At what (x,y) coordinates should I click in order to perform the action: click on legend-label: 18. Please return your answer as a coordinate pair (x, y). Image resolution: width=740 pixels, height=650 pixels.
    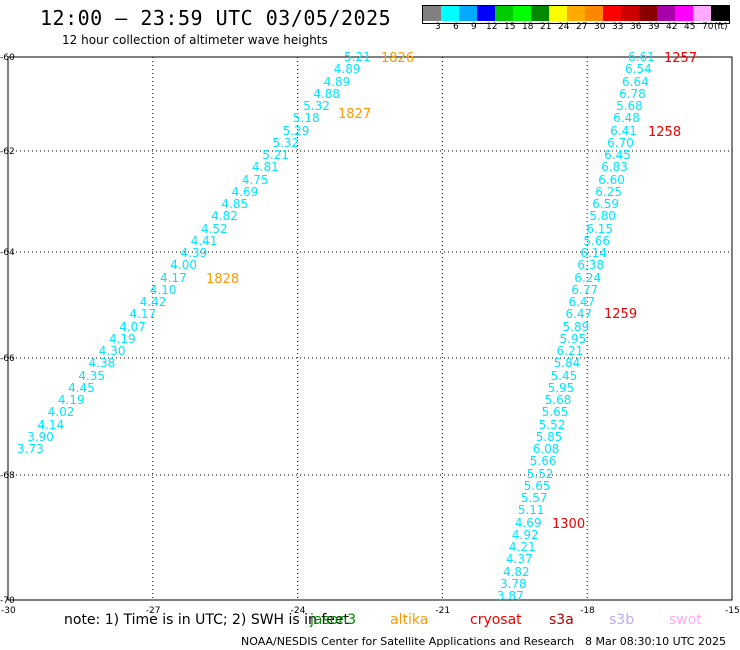
    Looking at the image, I should click on (528, 27).